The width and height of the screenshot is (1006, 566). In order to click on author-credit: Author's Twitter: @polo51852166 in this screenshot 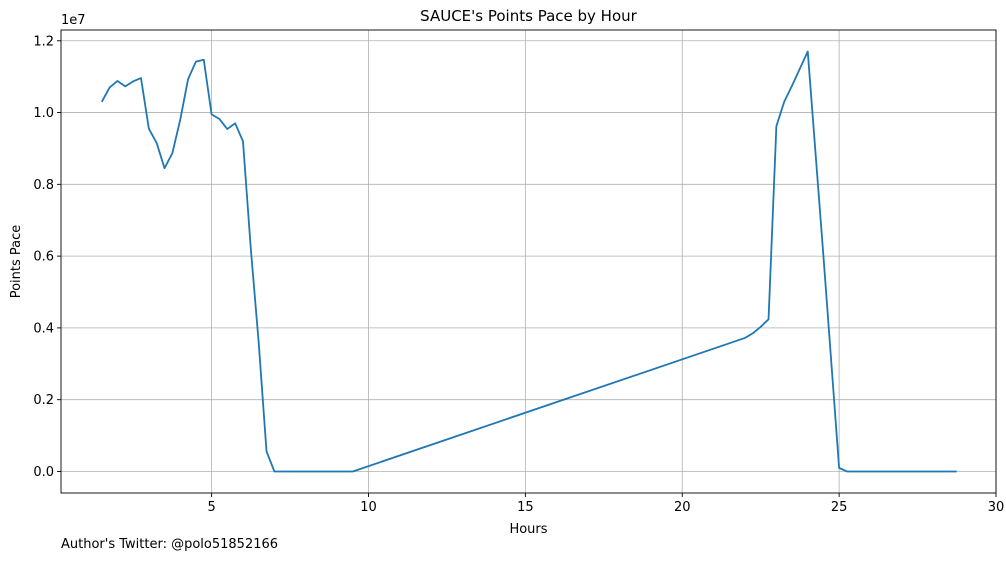, I will do `click(170, 544)`.